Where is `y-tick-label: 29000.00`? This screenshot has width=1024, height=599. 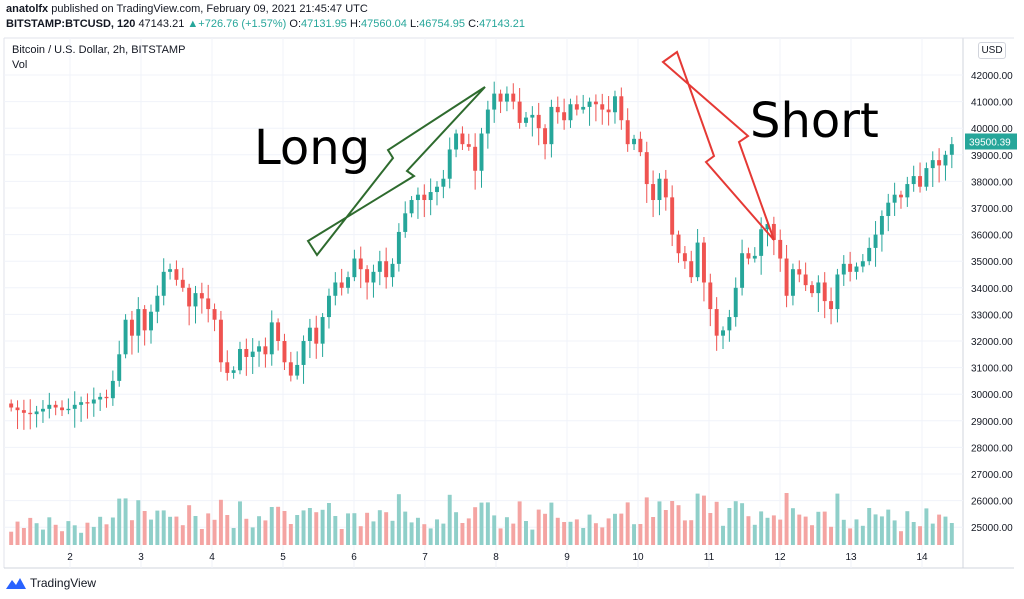 y-tick-label: 29000.00 is located at coordinates (992, 422).